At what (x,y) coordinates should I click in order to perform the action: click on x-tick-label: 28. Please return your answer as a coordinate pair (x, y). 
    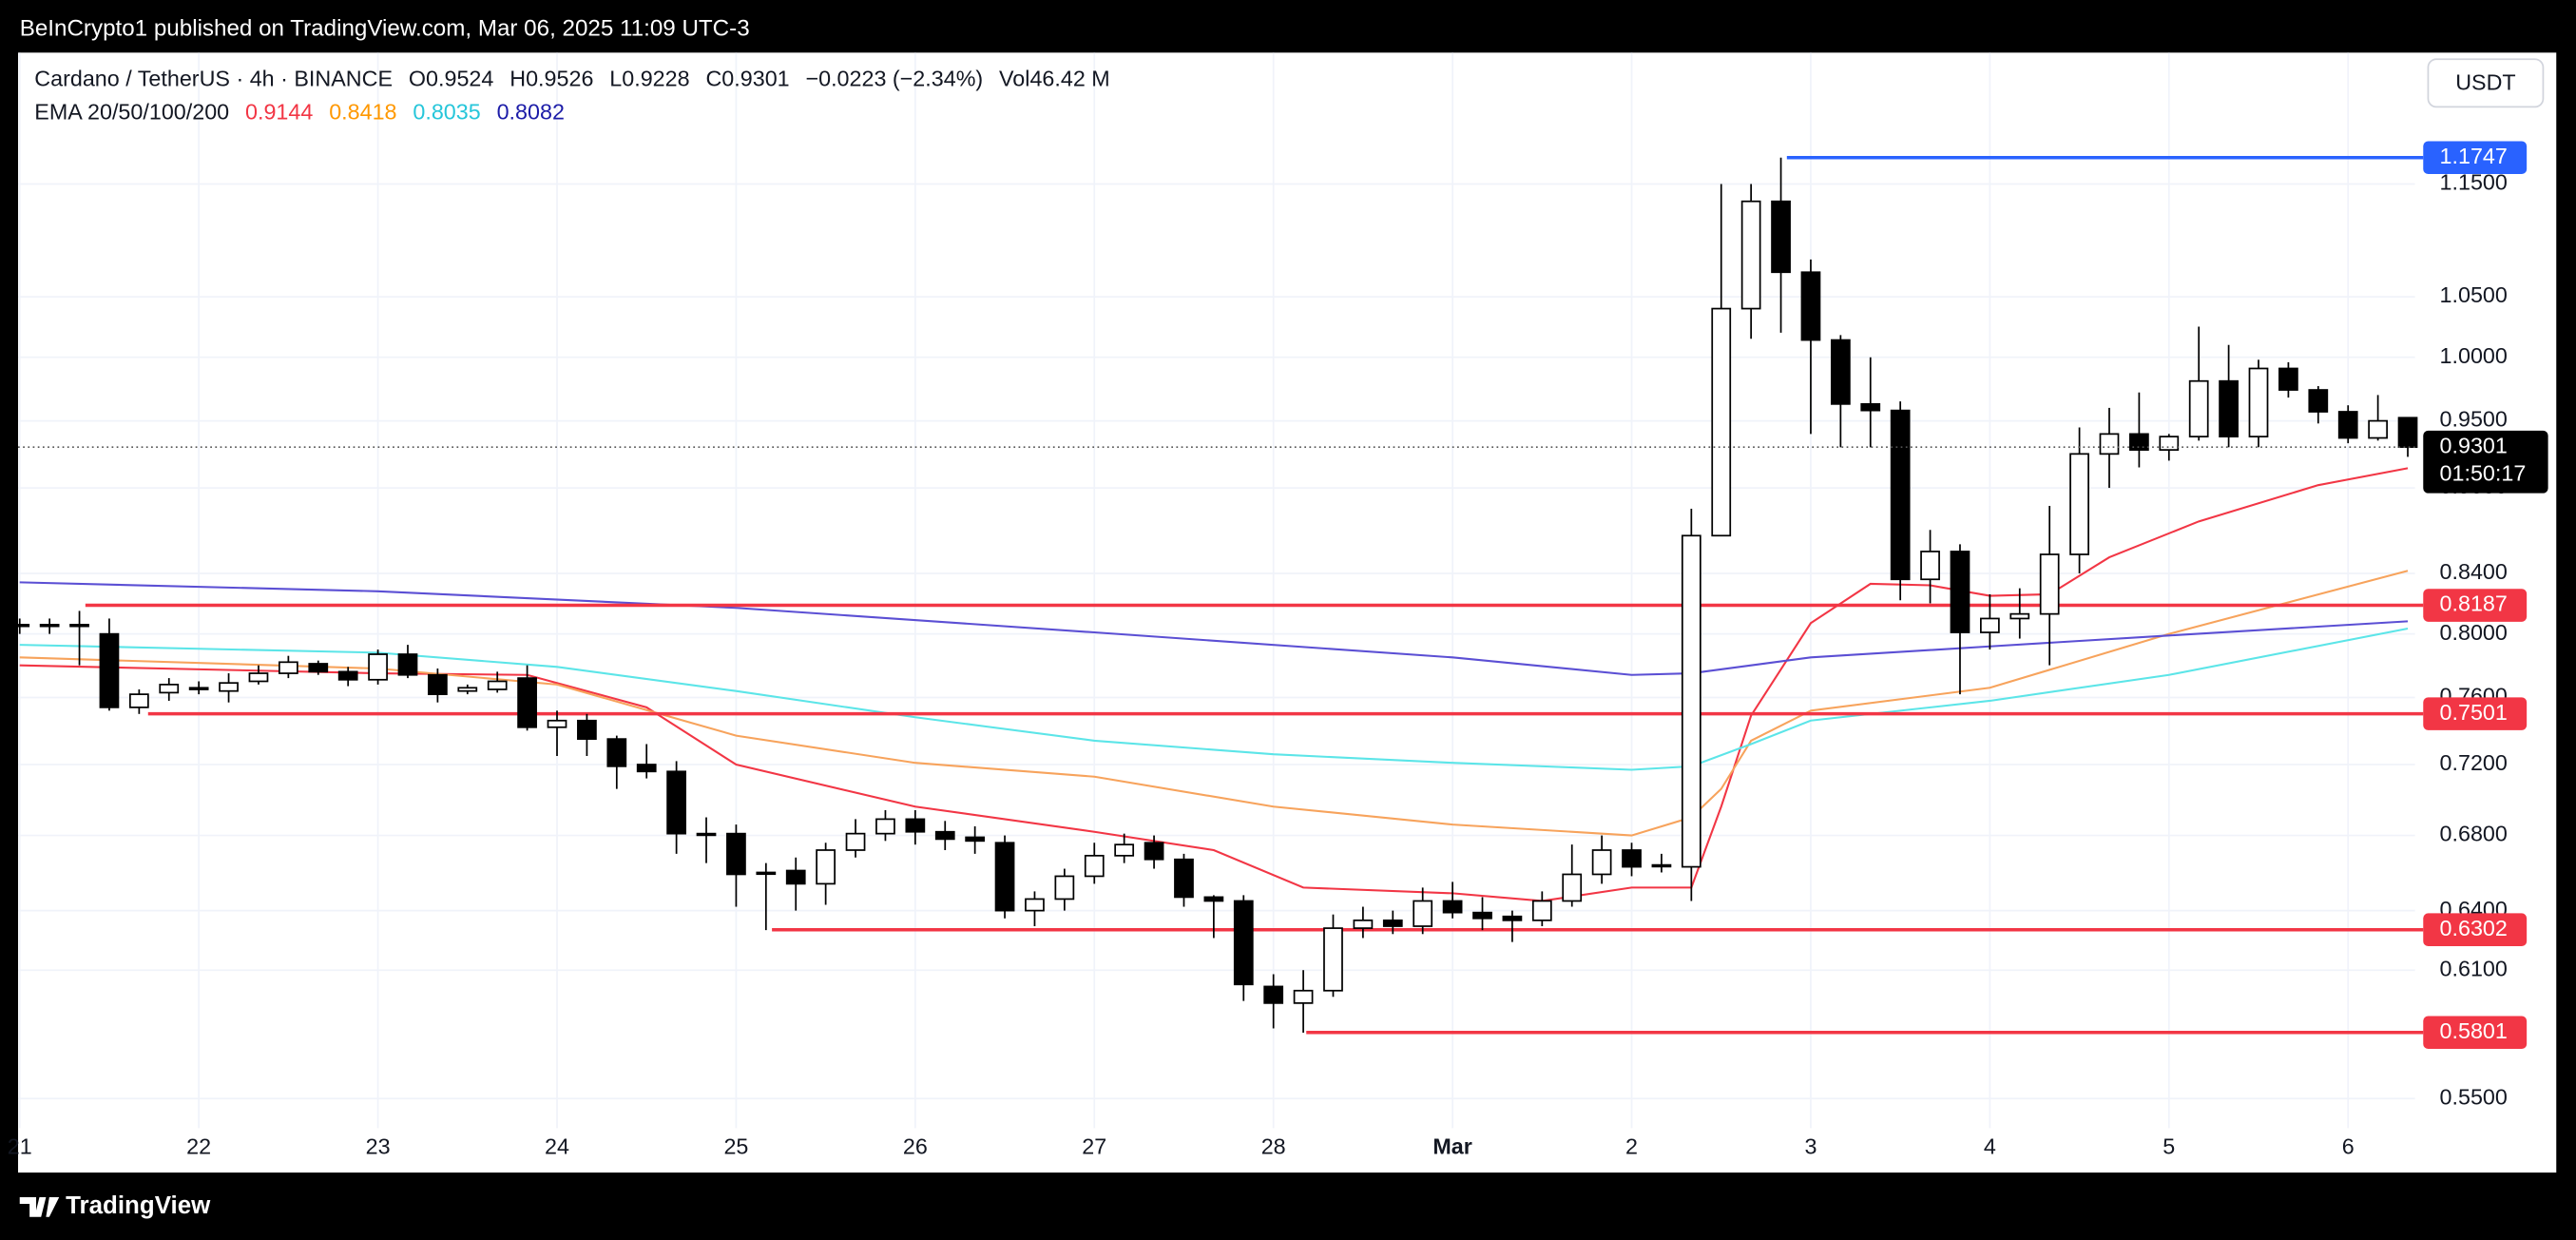
    Looking at the image, I should click on (1273, 1145).